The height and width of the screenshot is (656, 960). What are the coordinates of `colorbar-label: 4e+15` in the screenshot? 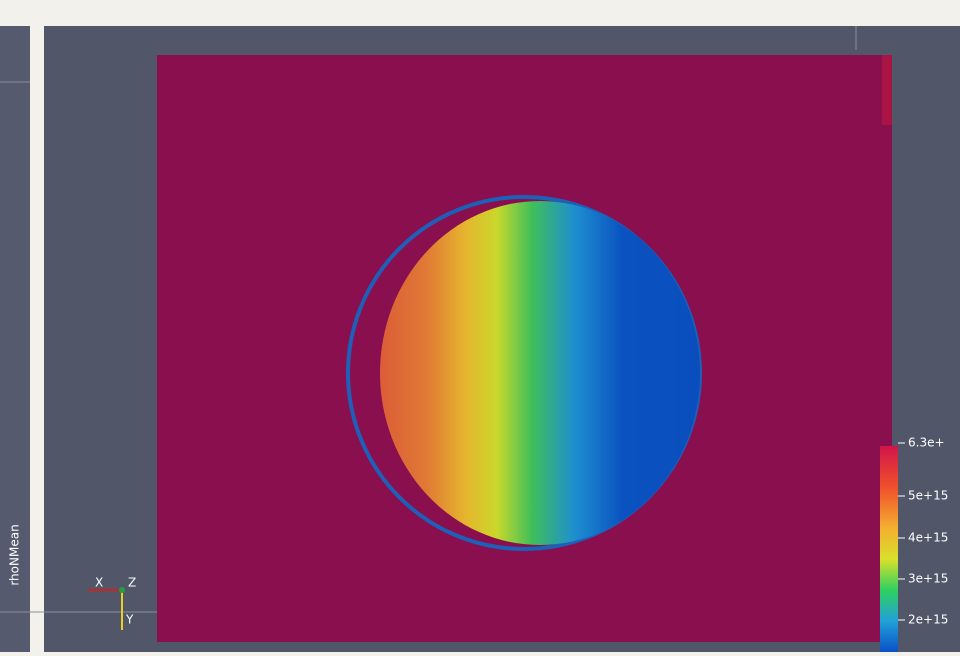 It's located at (928, 538).